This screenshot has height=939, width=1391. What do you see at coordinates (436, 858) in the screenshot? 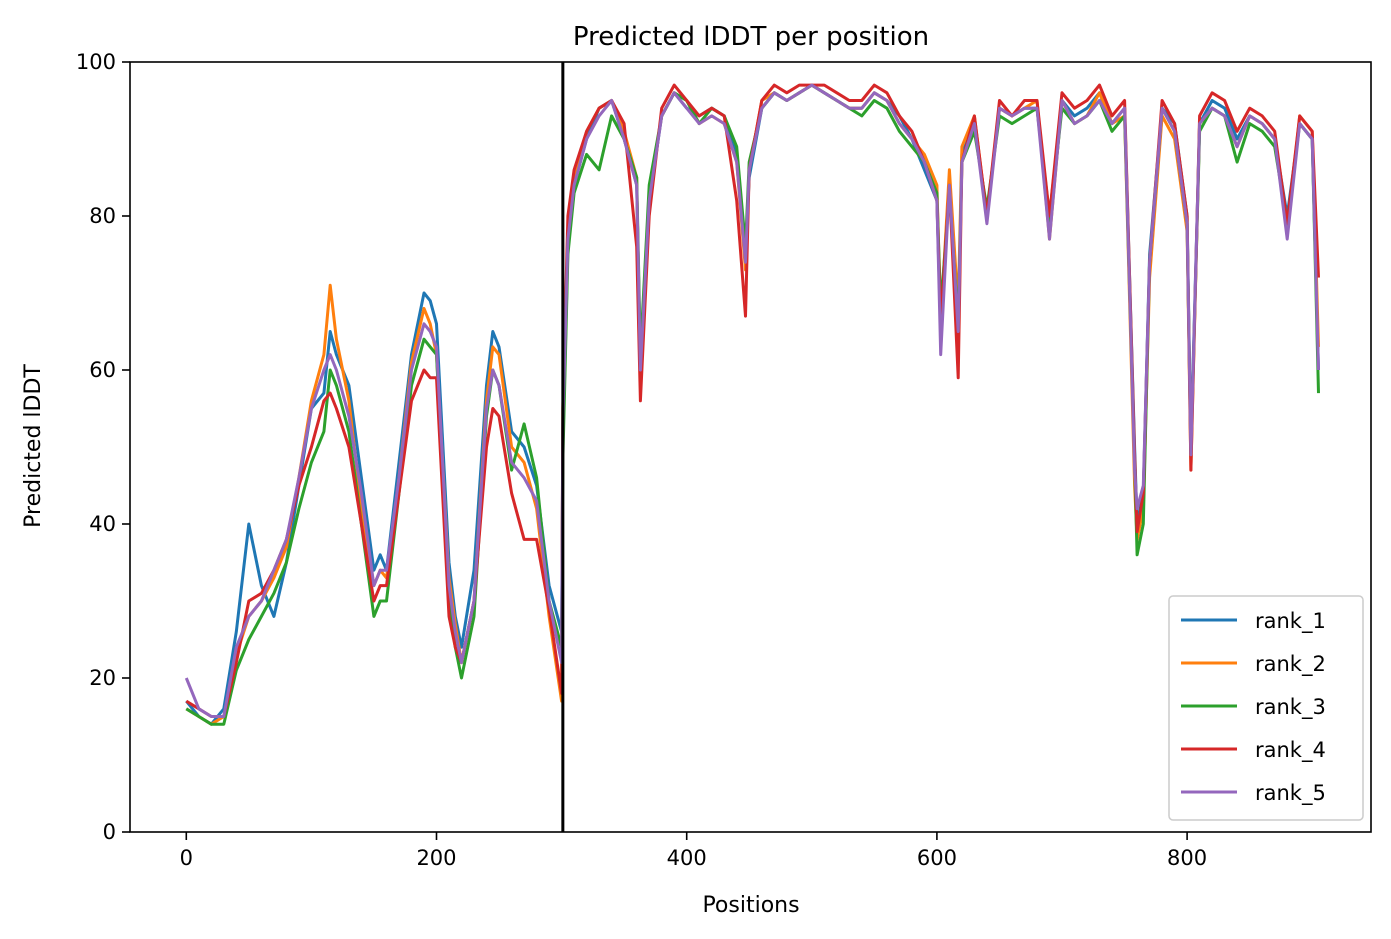
I see `x-tick-label: 200` at bounding box center [436, 858].